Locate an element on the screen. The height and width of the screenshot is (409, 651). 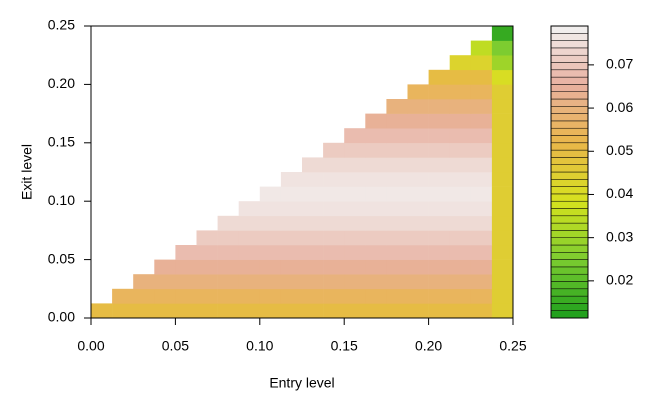
x-tick-label: 0.05 is located at coordinates (175, 346).